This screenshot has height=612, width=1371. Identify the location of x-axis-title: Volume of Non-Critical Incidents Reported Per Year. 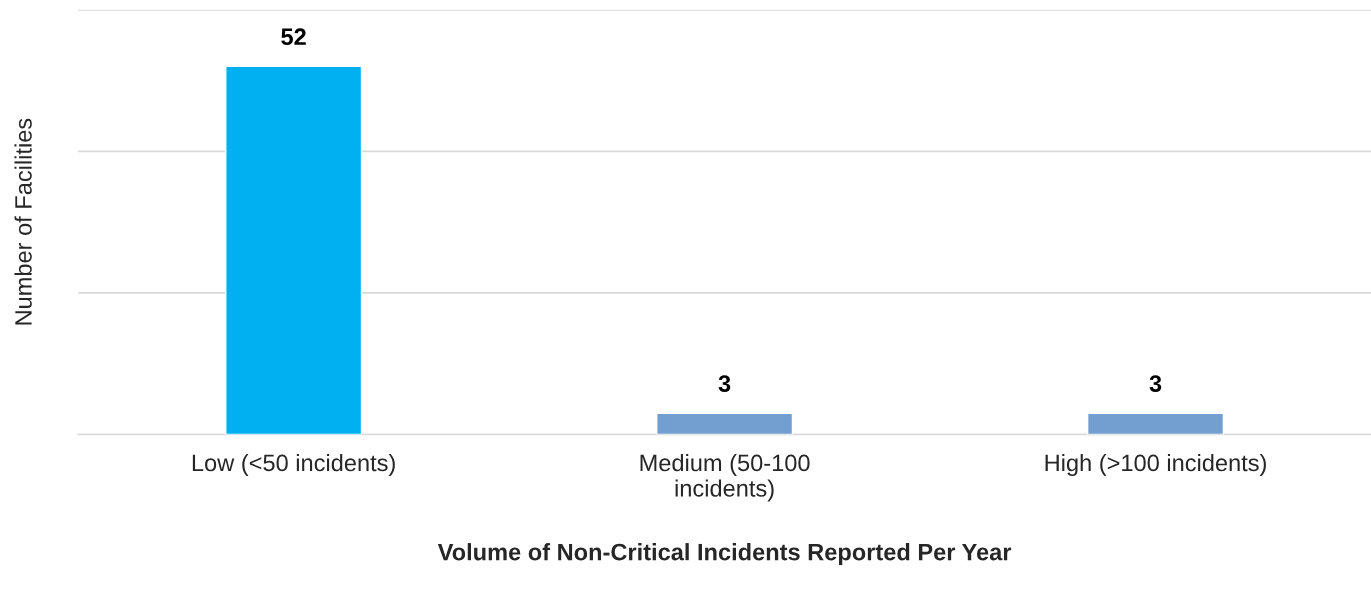
(724, 554).